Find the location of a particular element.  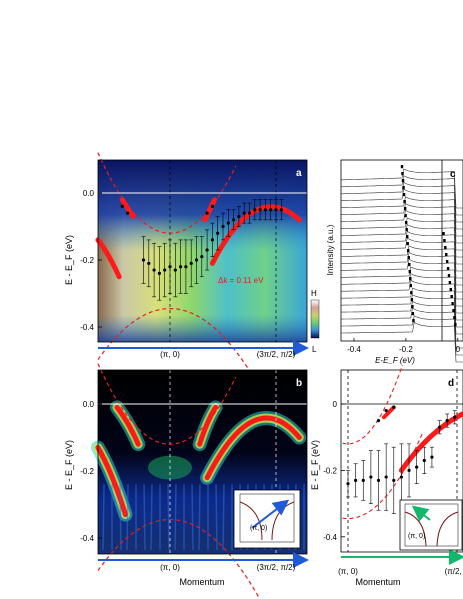

panel-c-ylabel: Intensity (a.u.) is located at coordinates (330, 249).